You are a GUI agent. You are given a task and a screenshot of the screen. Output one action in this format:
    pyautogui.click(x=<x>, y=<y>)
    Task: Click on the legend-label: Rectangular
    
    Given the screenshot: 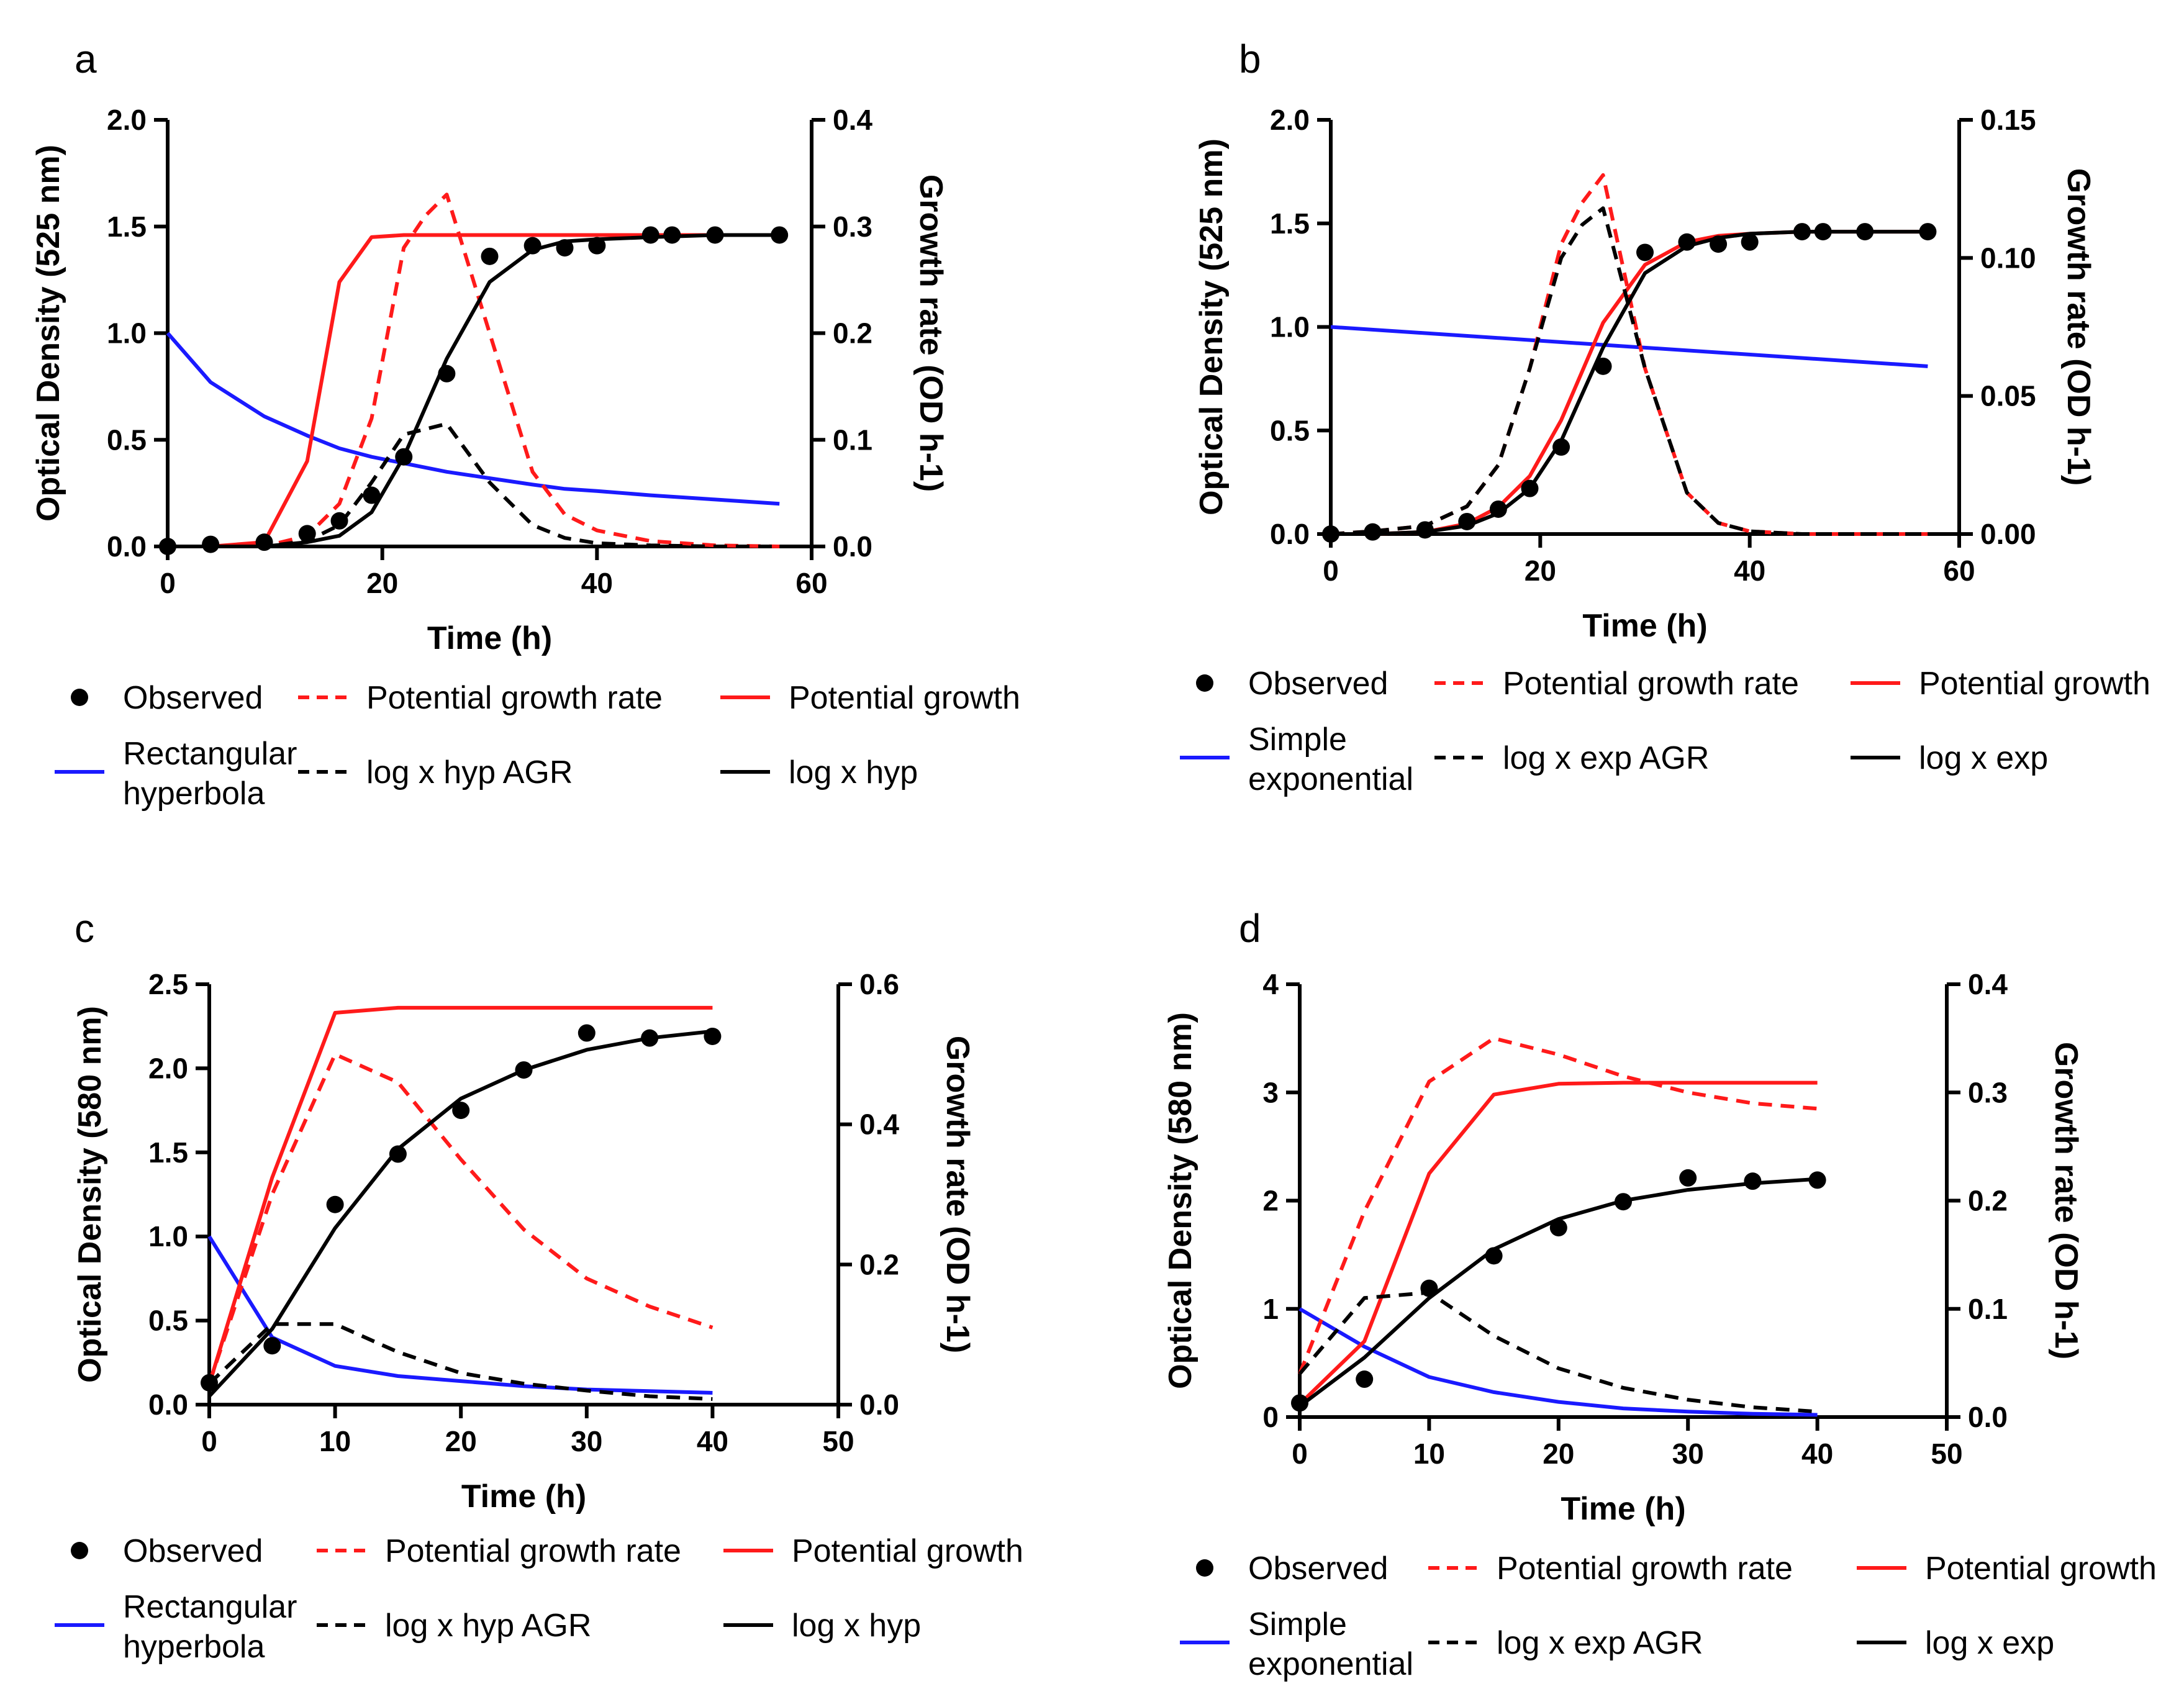 What is the action you would take?
    pyautogui.click(x=210, y=1607)
    